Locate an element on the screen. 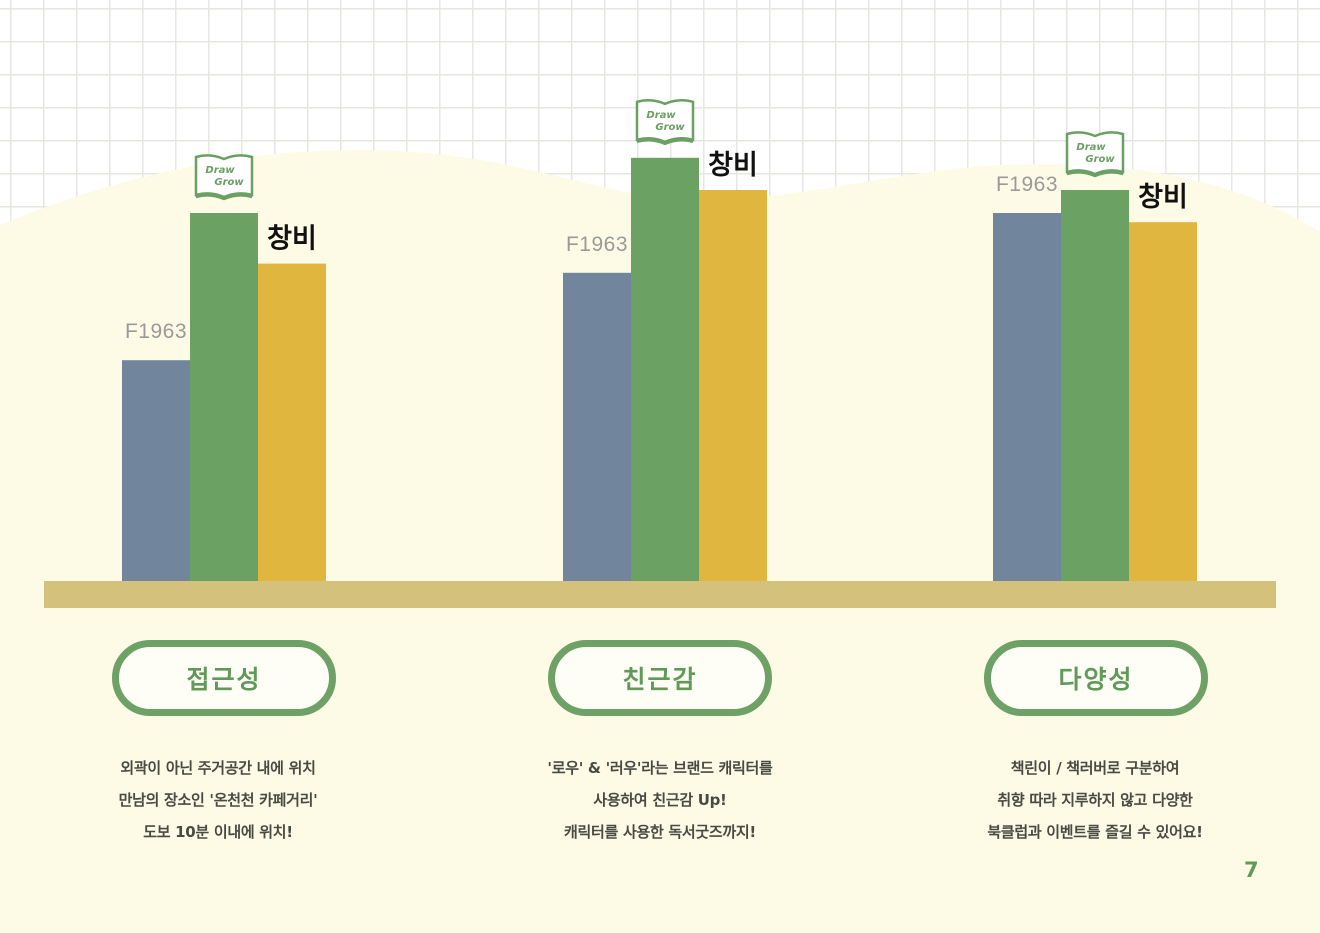  description-line: 만남의 장소인 '온천천 카페거리' is located at coordinates (218, 800).